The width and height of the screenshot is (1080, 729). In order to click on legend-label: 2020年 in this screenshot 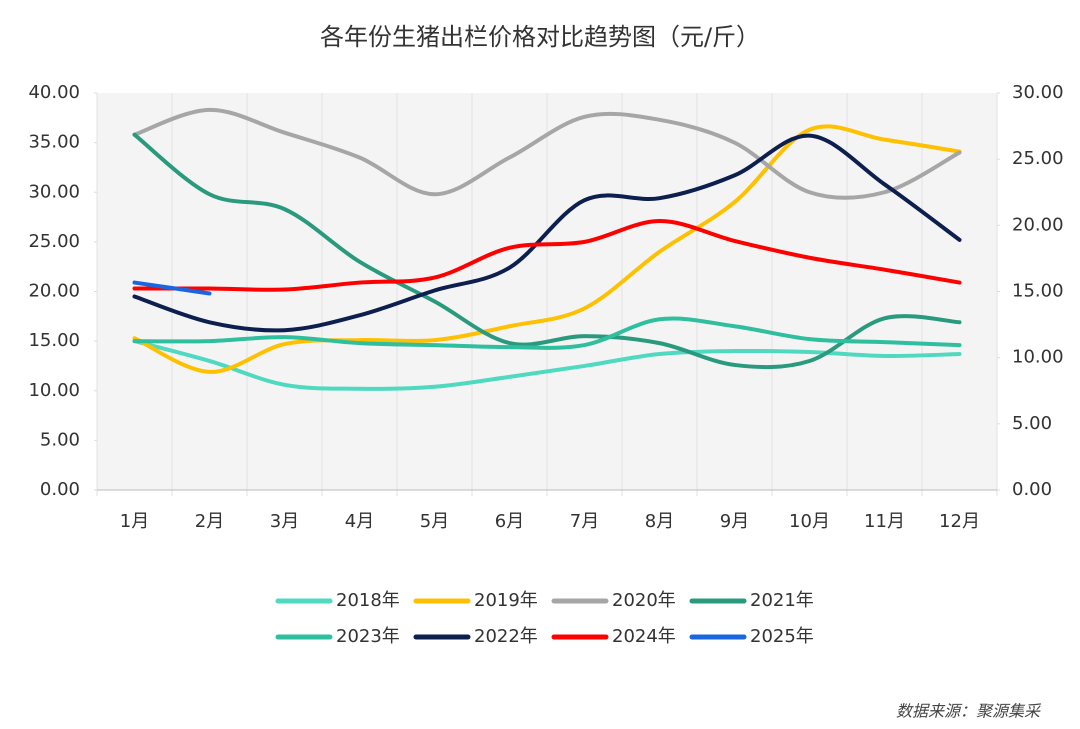, I will do `click(644, 600)`.